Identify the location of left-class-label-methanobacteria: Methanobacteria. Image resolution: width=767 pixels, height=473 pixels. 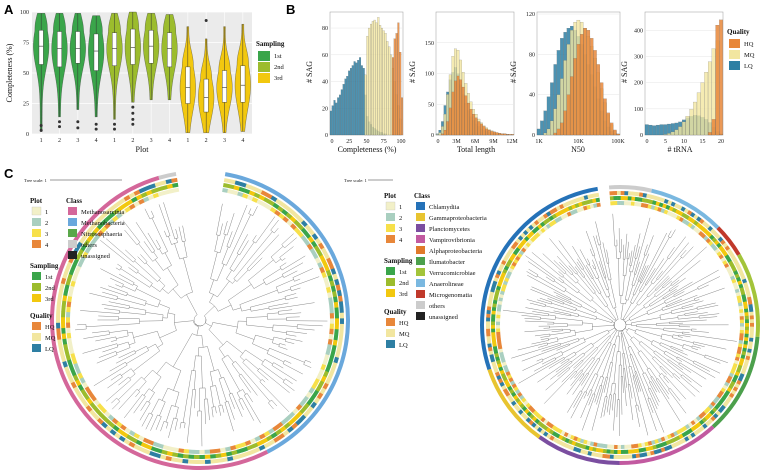
(103, 223).